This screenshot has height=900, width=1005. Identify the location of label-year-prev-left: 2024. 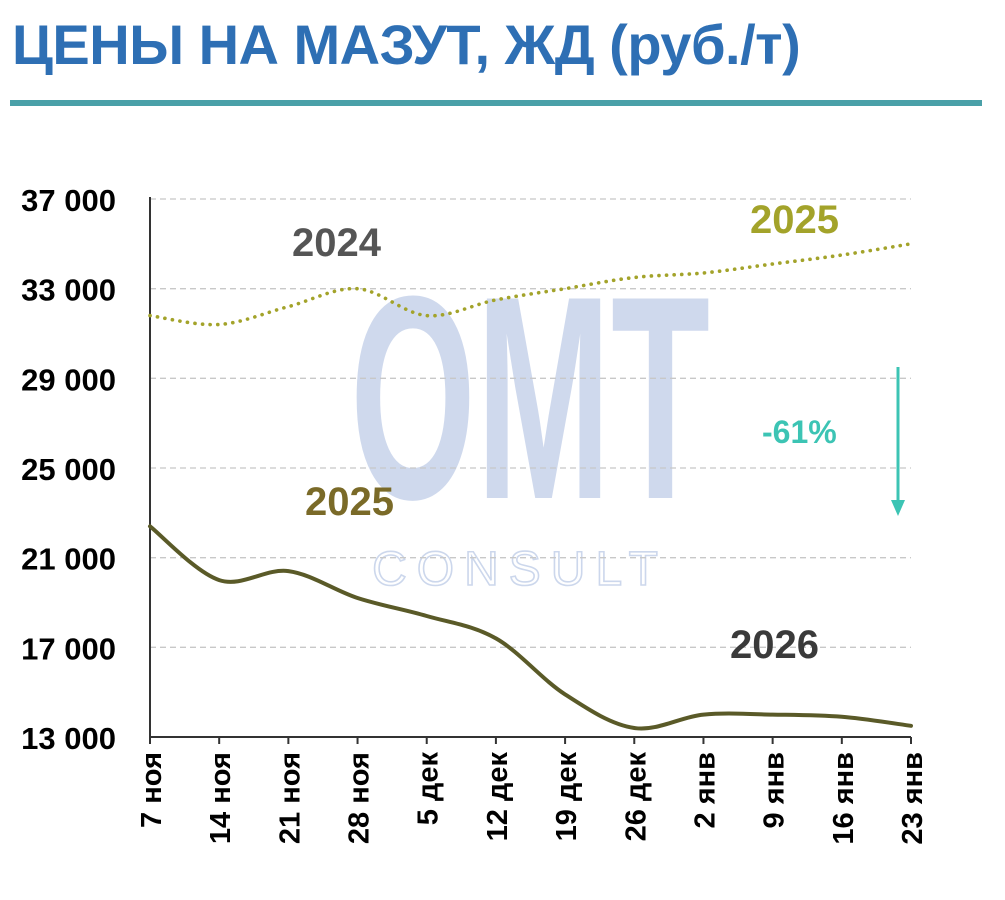
(337, 243).